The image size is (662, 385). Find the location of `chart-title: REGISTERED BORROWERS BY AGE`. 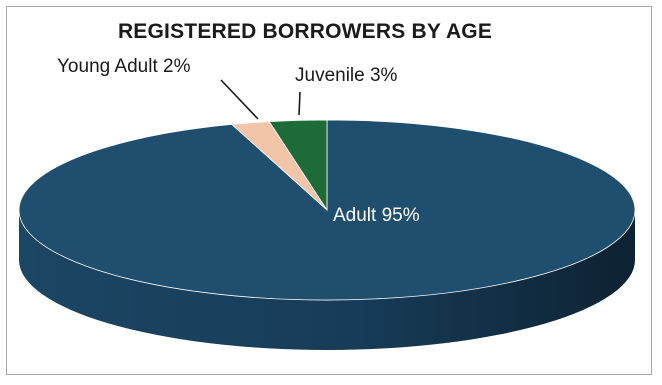

chart-title: REGISTERED BORROWERS BY AGE is located at coordinates (305, 31).